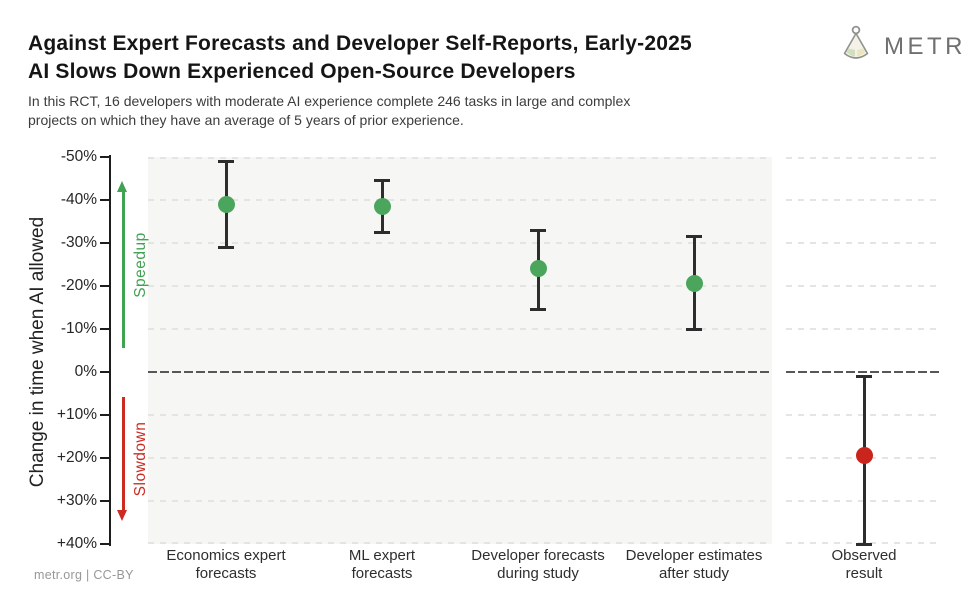 This screenshot has width=976, height=616. I want to click on category-label-line: Economics expert, so click(226, 555).